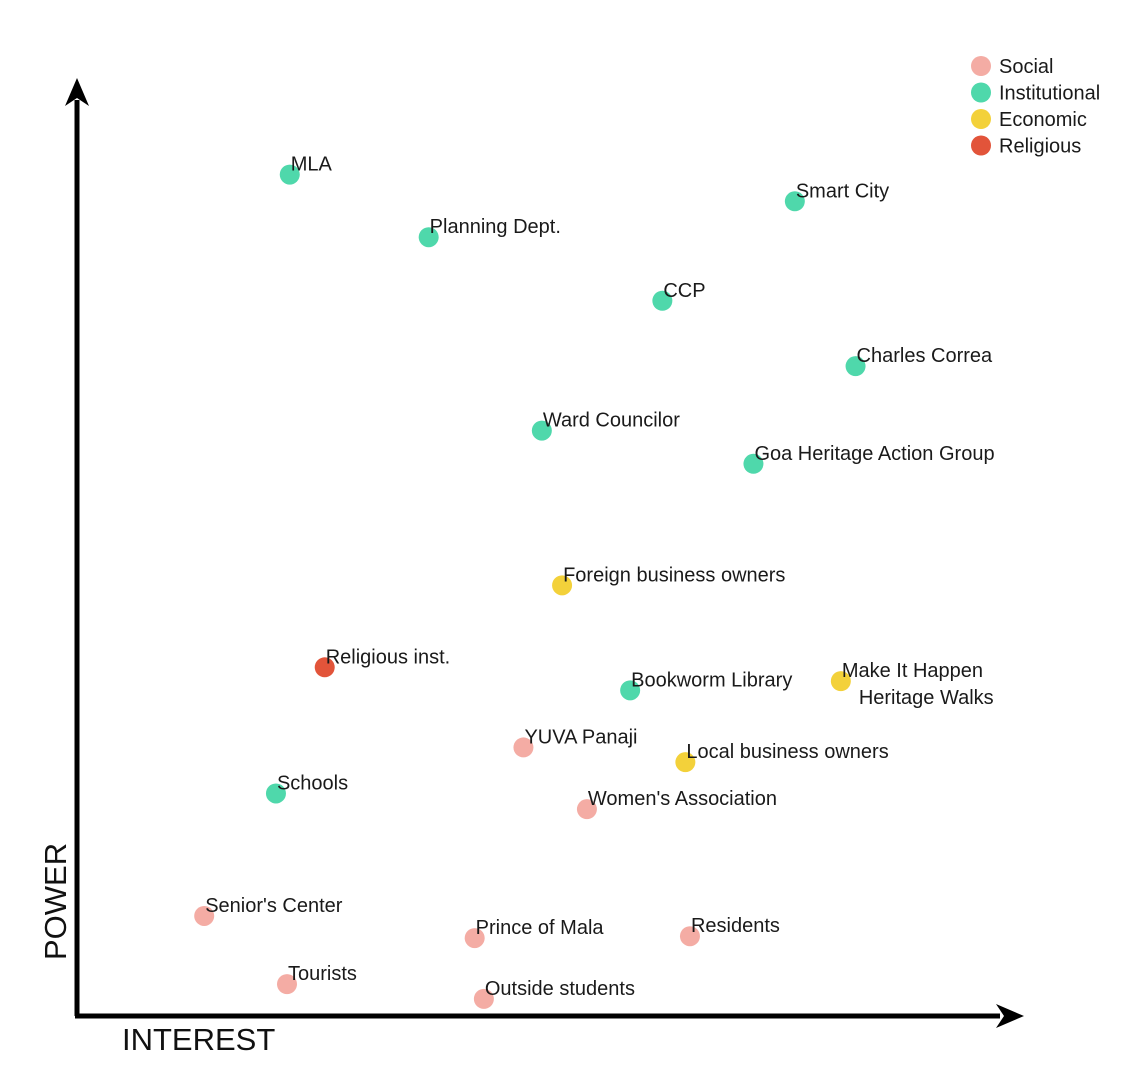  What do you see at coordinates (842, 191) in the screenshot?
I see `point-label: Smart City` at bounding box center [842, 191].